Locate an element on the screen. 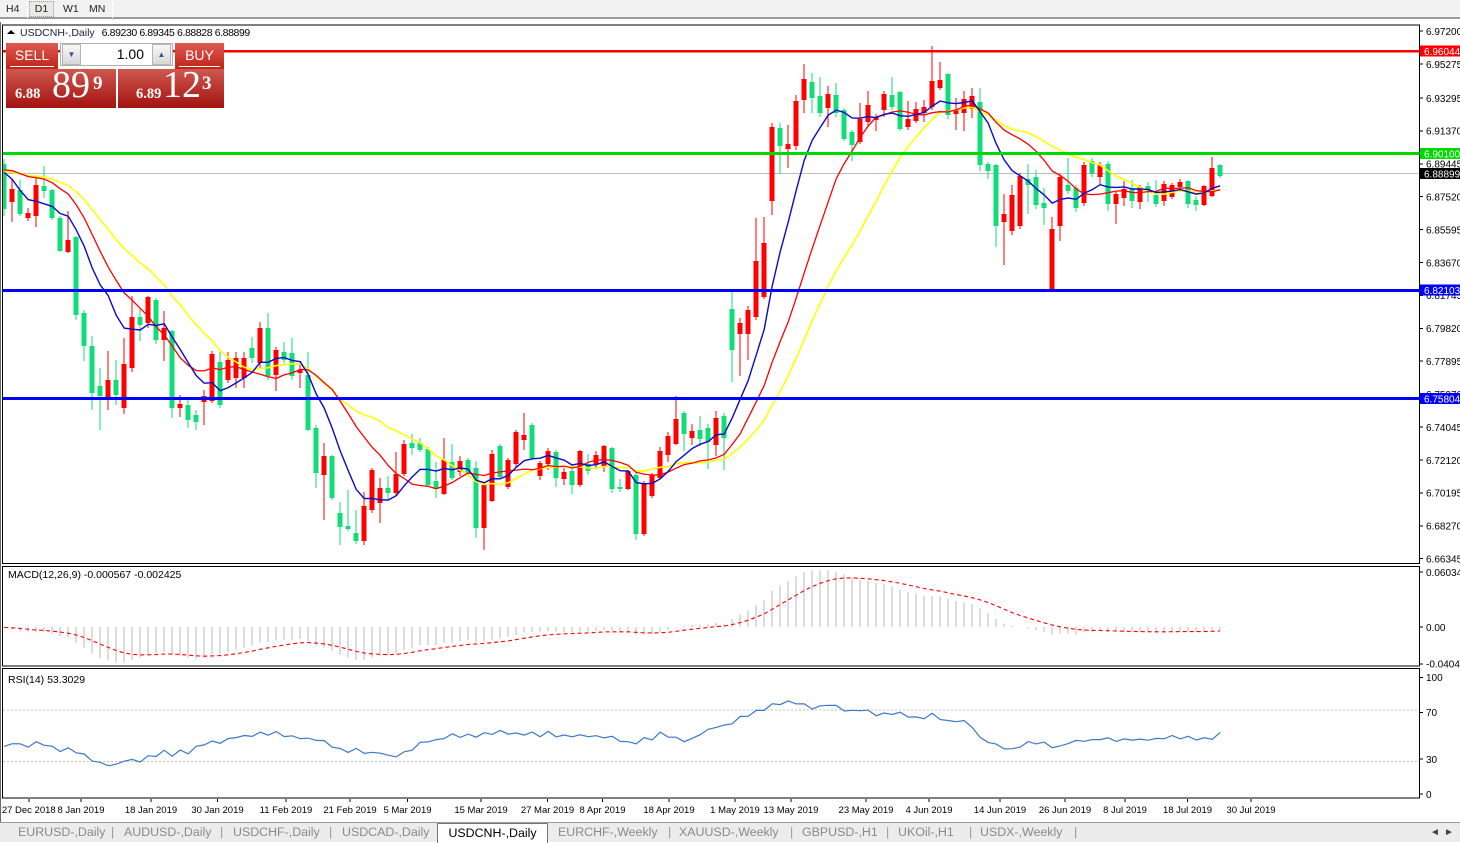 This screenshot has width=1460, height=843. svg-text: RSI(14) 53.3029 is located at coordinates (46, 680).